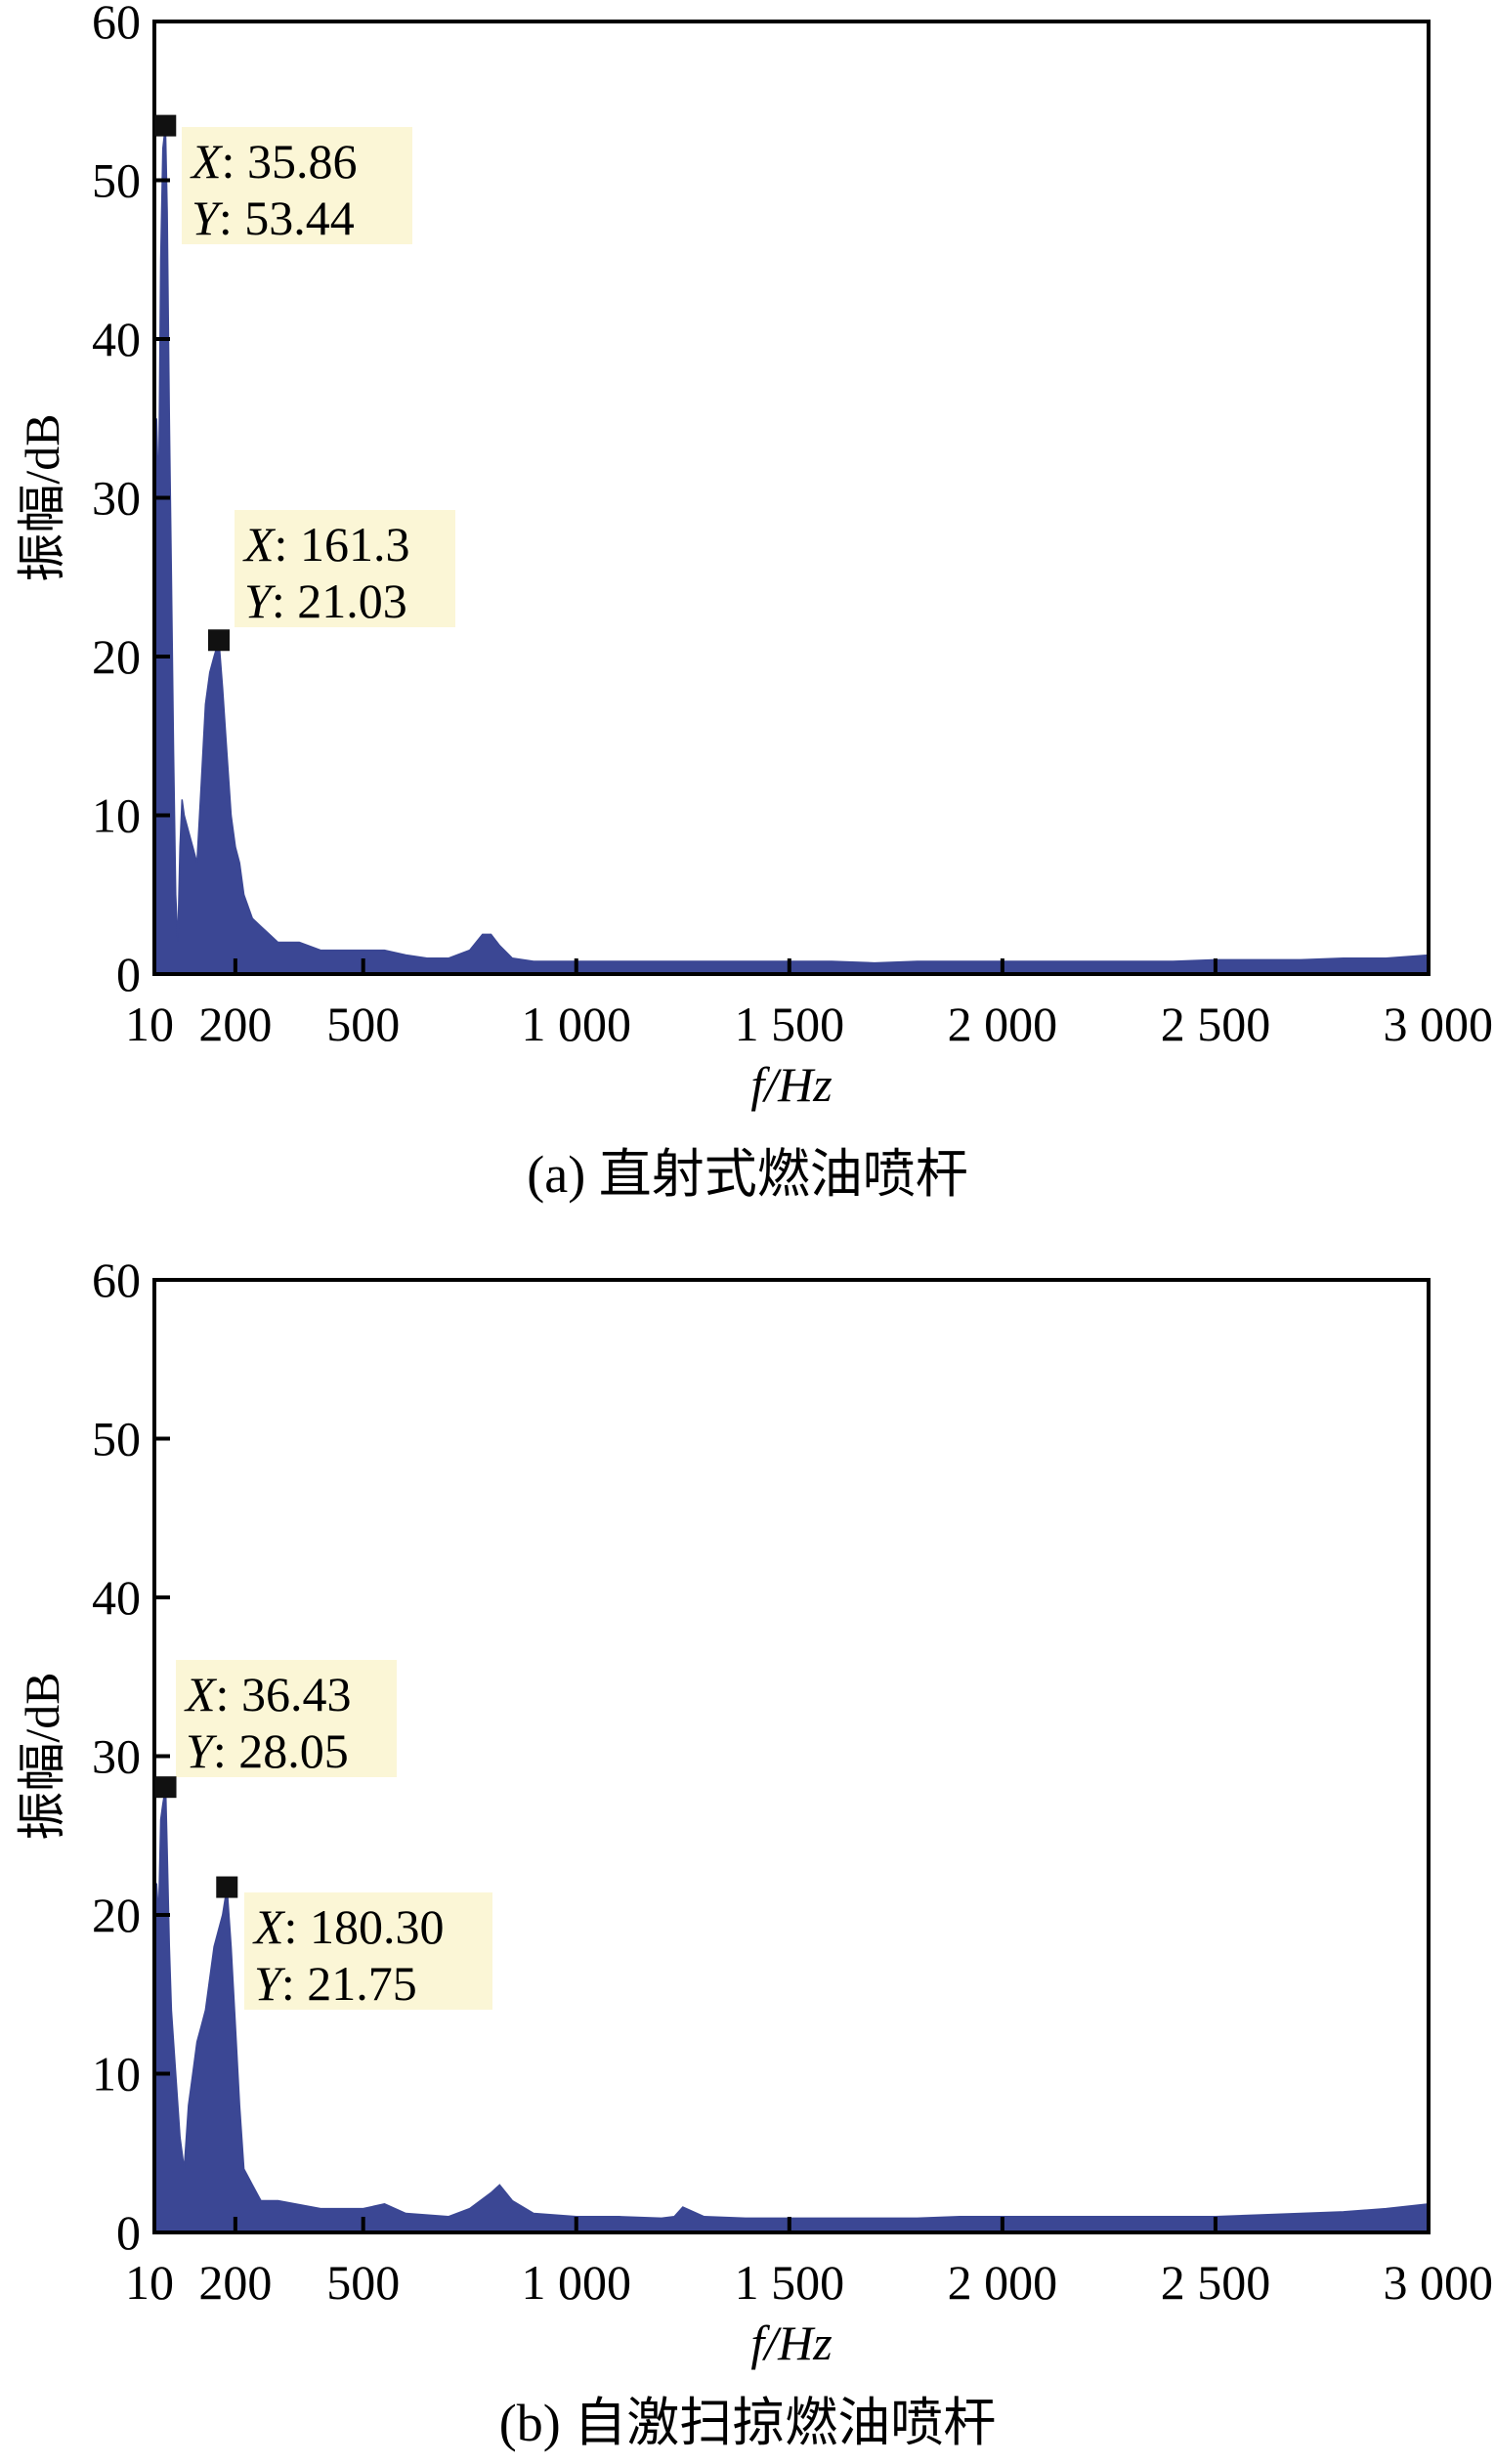  I want to click on chart-caption-b: (b) 自激扫掠燃油喷杆, so click(747, 2423).